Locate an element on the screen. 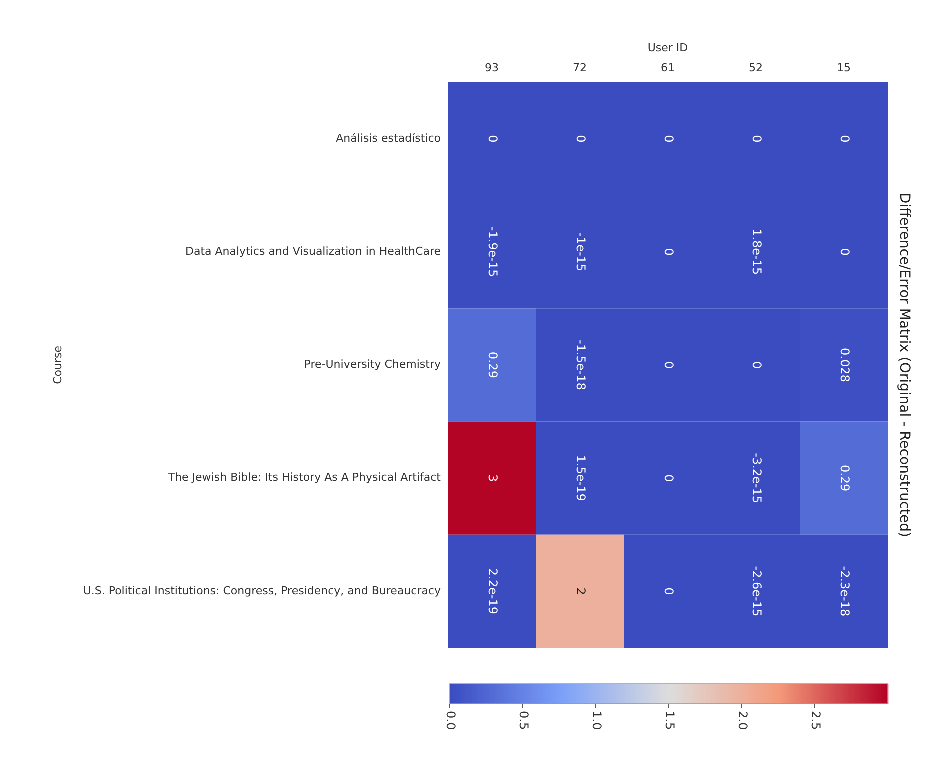 The height and width of the screenshot is (765, 937). data-label: -2.6e-15 is located at coordinates (757, 591).